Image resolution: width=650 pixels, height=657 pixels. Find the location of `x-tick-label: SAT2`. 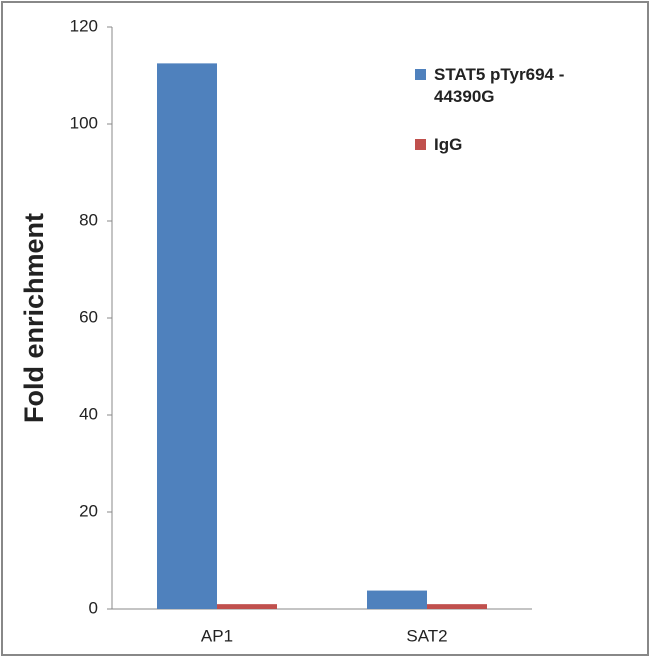

x-tick-label: SAT2 is located at coordinates (426, 635).